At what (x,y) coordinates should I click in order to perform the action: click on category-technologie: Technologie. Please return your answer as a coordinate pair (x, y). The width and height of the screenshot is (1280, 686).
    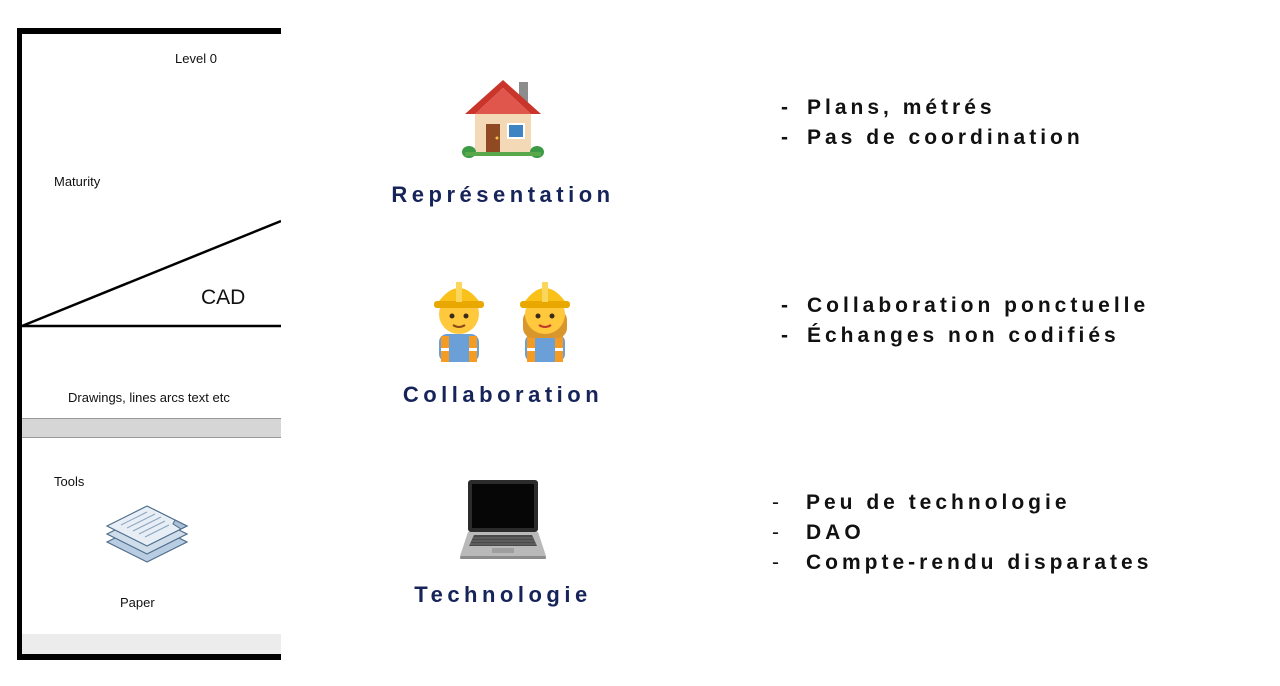
    Looking at the image, I should click on (503, 541).